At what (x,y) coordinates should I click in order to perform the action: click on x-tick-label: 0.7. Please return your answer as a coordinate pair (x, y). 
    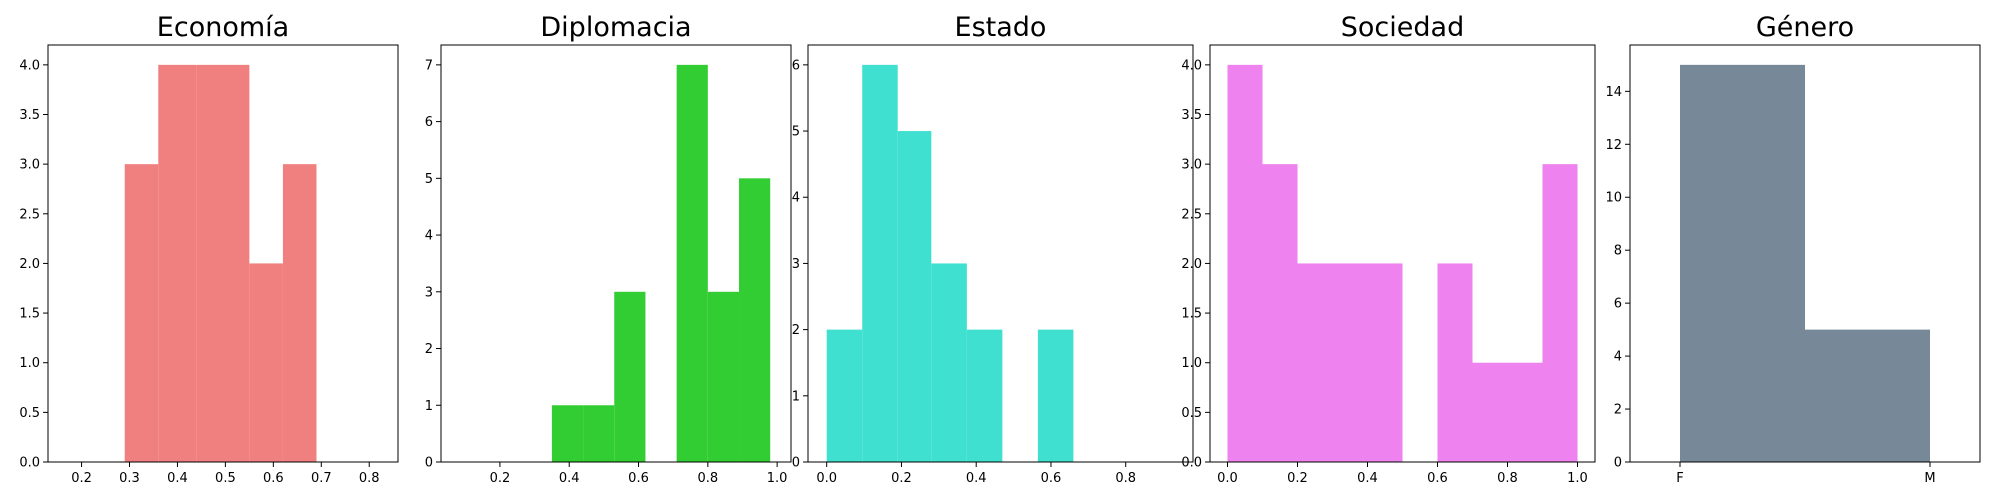
    Looking at the image, I should click on (321, 478).